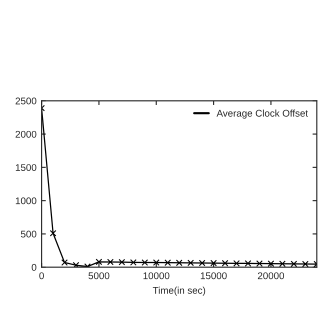 The image size is (320, 320). What do you see at coordinates (26, 134) in the screenshot?
I see `y-tick-label: 2000` at bounding box center [26, 134].